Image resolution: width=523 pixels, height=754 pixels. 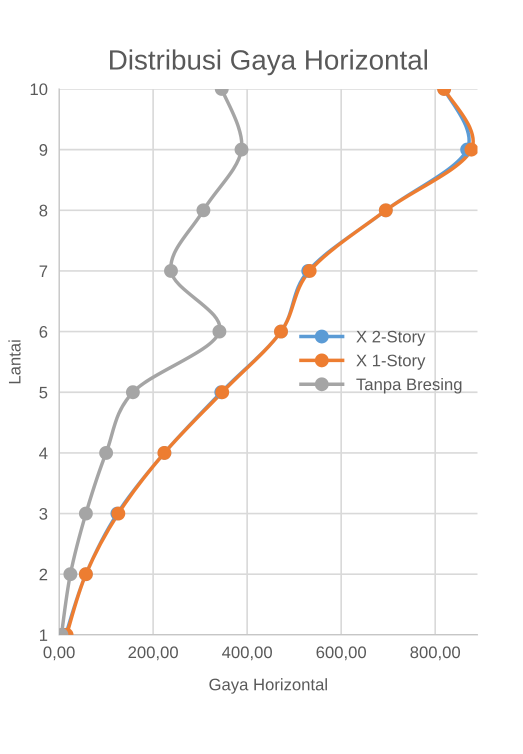 What do you see at coordinates (247, 653) in the screenshot?
I see `x-tick-label: 400,00` at bounding box center [247, 653].